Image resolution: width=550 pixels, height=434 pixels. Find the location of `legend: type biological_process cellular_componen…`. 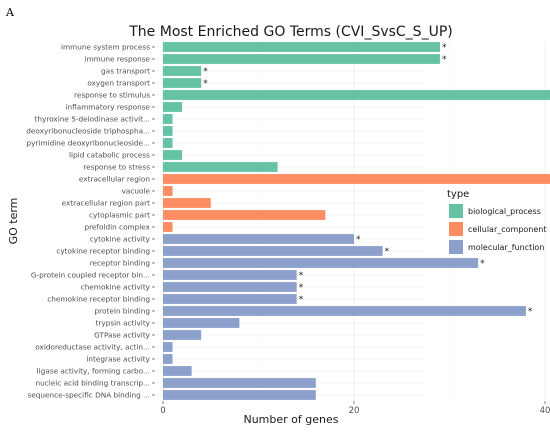

legend: type biological_process cellular_componen… is located at coordinates (497, 221).